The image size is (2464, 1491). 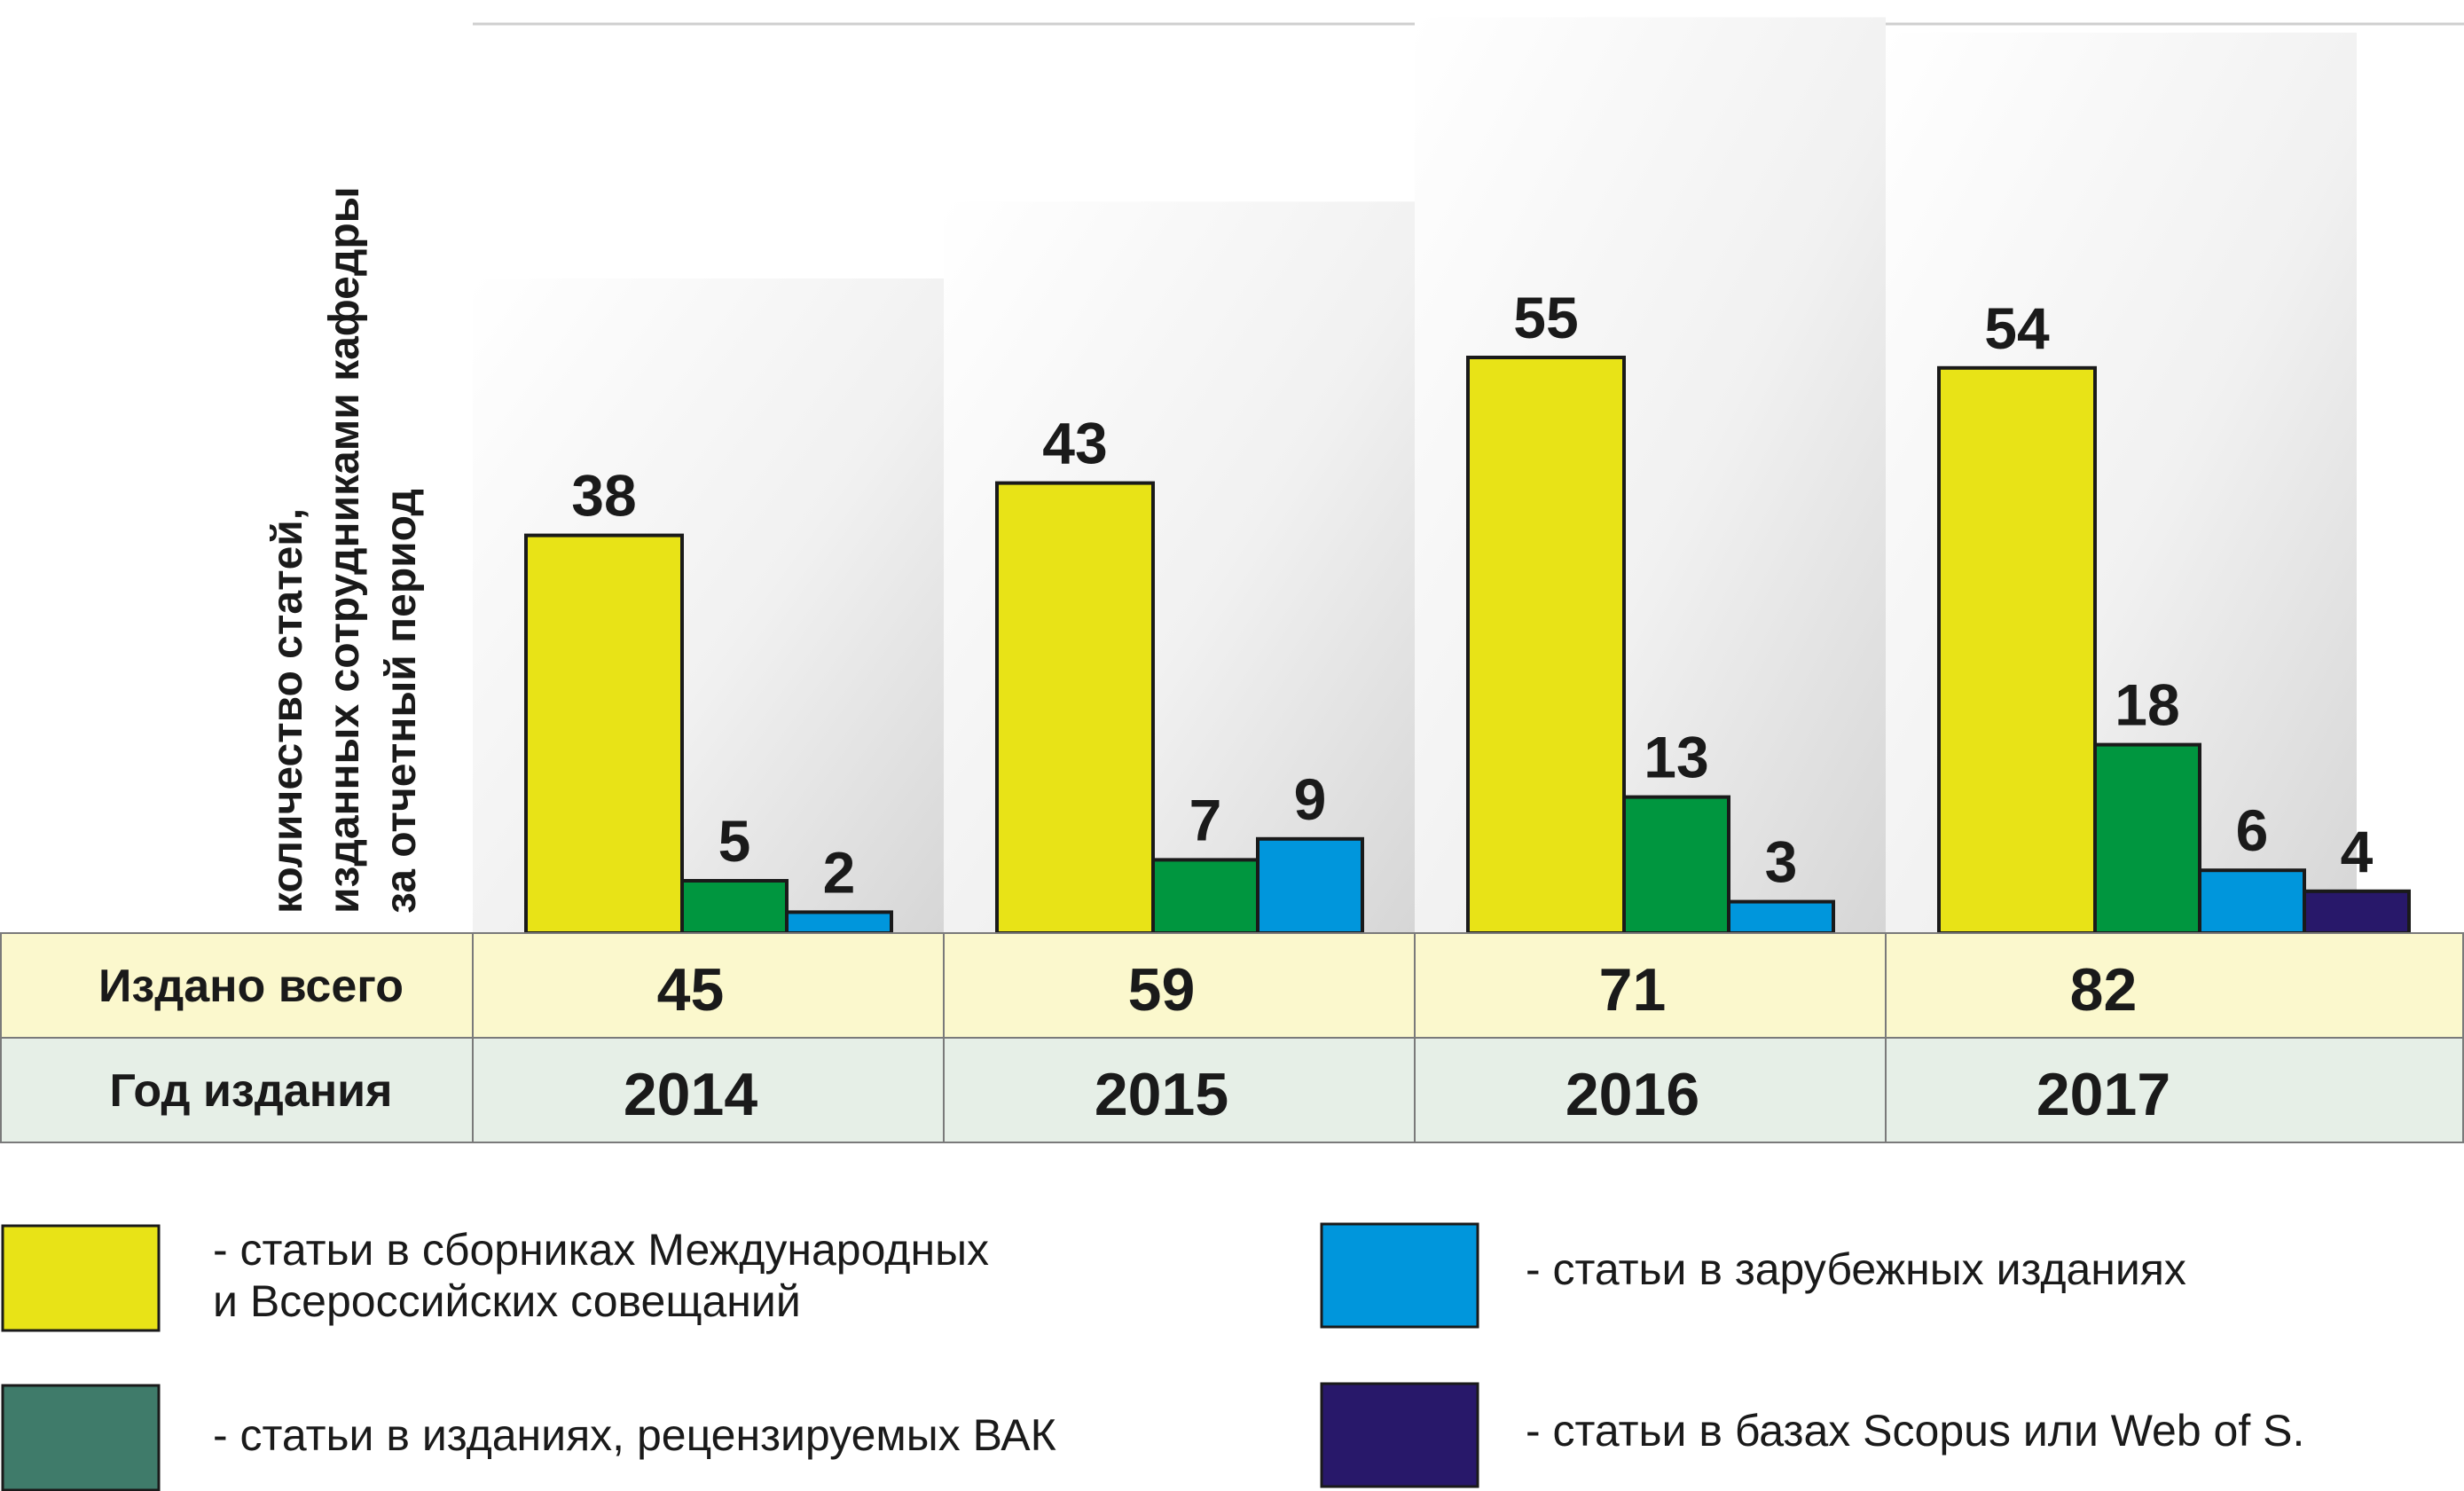 I want to click on bar-value-label: 3, so click(x=1781, y=862).